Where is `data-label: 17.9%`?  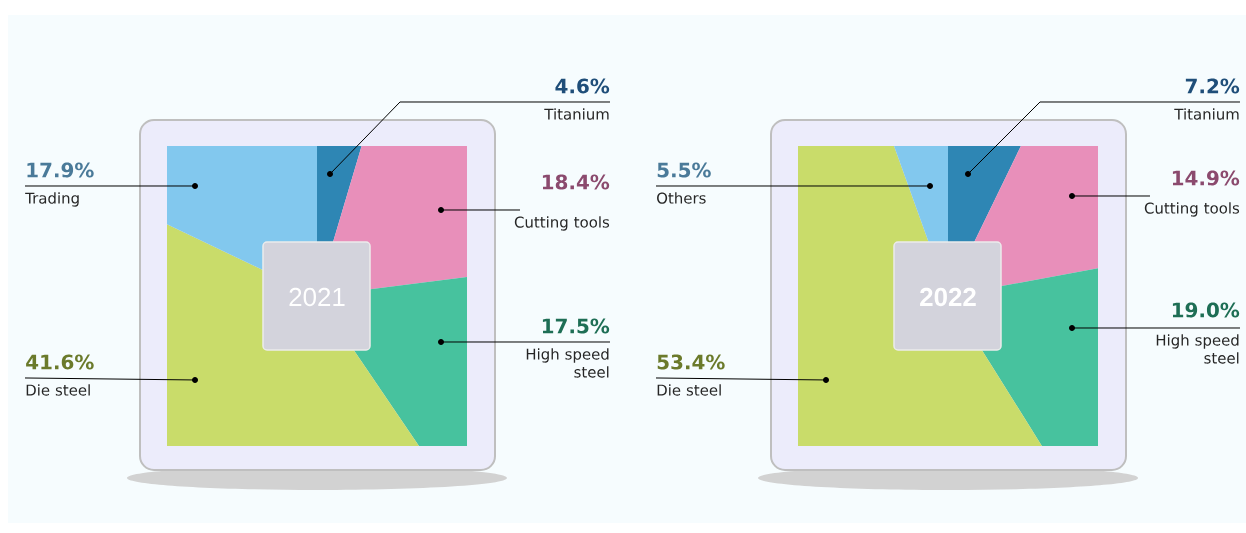 data-label: 17.9% is located at coordinates (60, 170).